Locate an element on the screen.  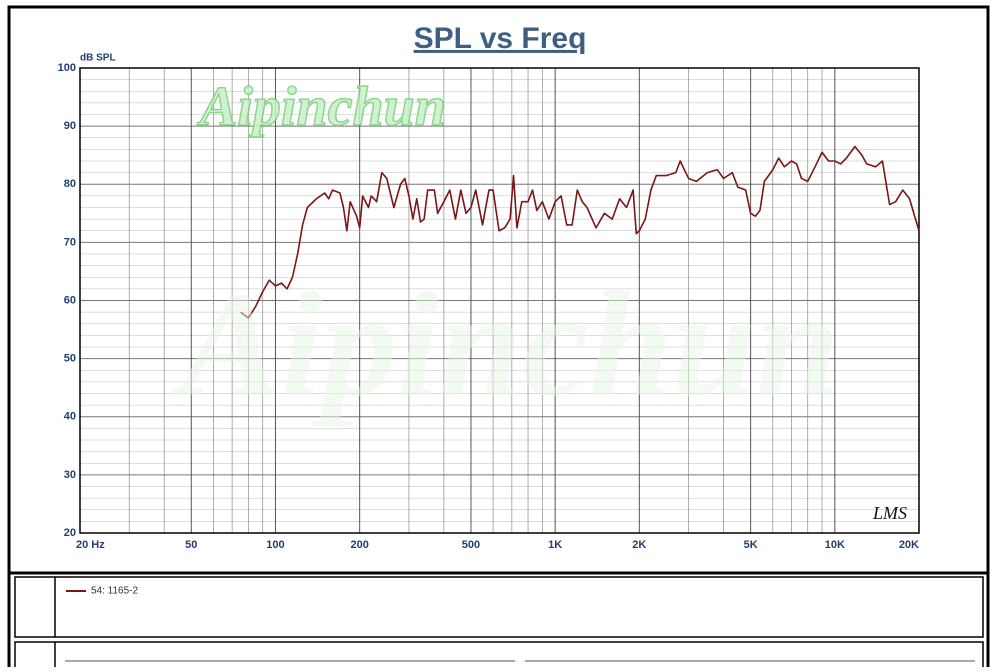
logo: LMS is located at coordinates (889, 513).